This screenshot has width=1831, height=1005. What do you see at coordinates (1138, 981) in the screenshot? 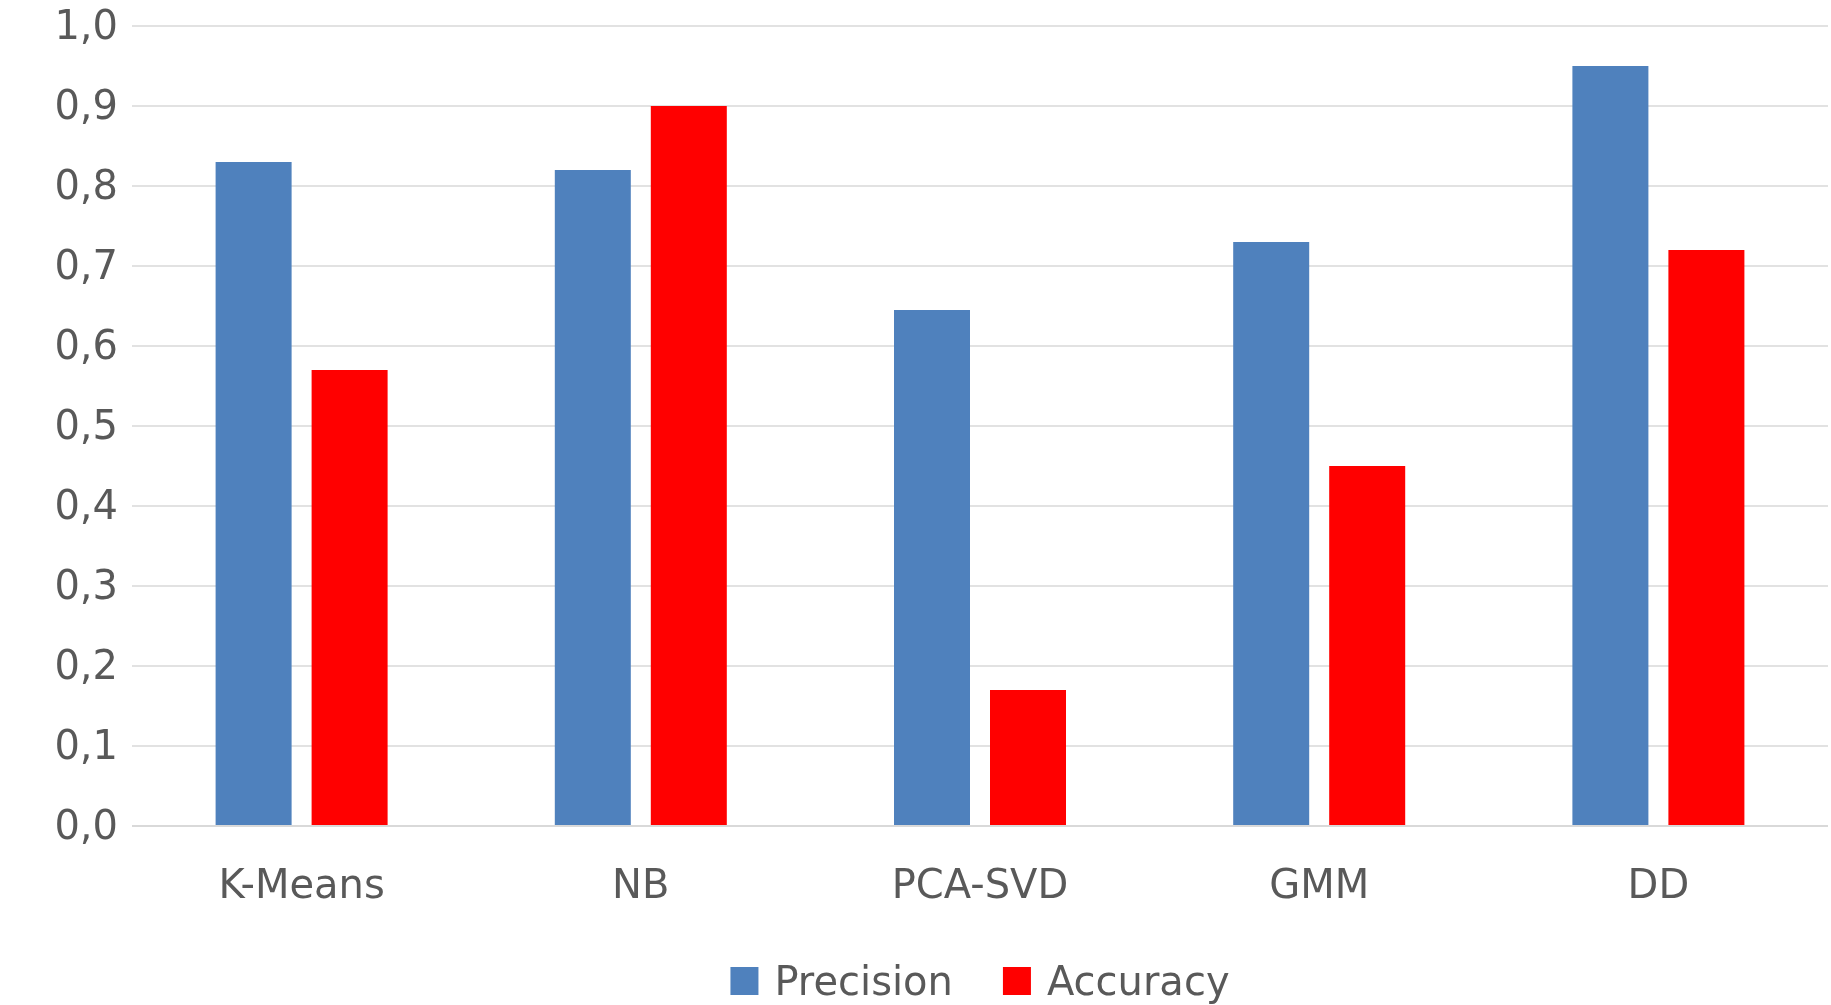
I see `legend-label: Accuracy` at bounding box center [1138, 981].